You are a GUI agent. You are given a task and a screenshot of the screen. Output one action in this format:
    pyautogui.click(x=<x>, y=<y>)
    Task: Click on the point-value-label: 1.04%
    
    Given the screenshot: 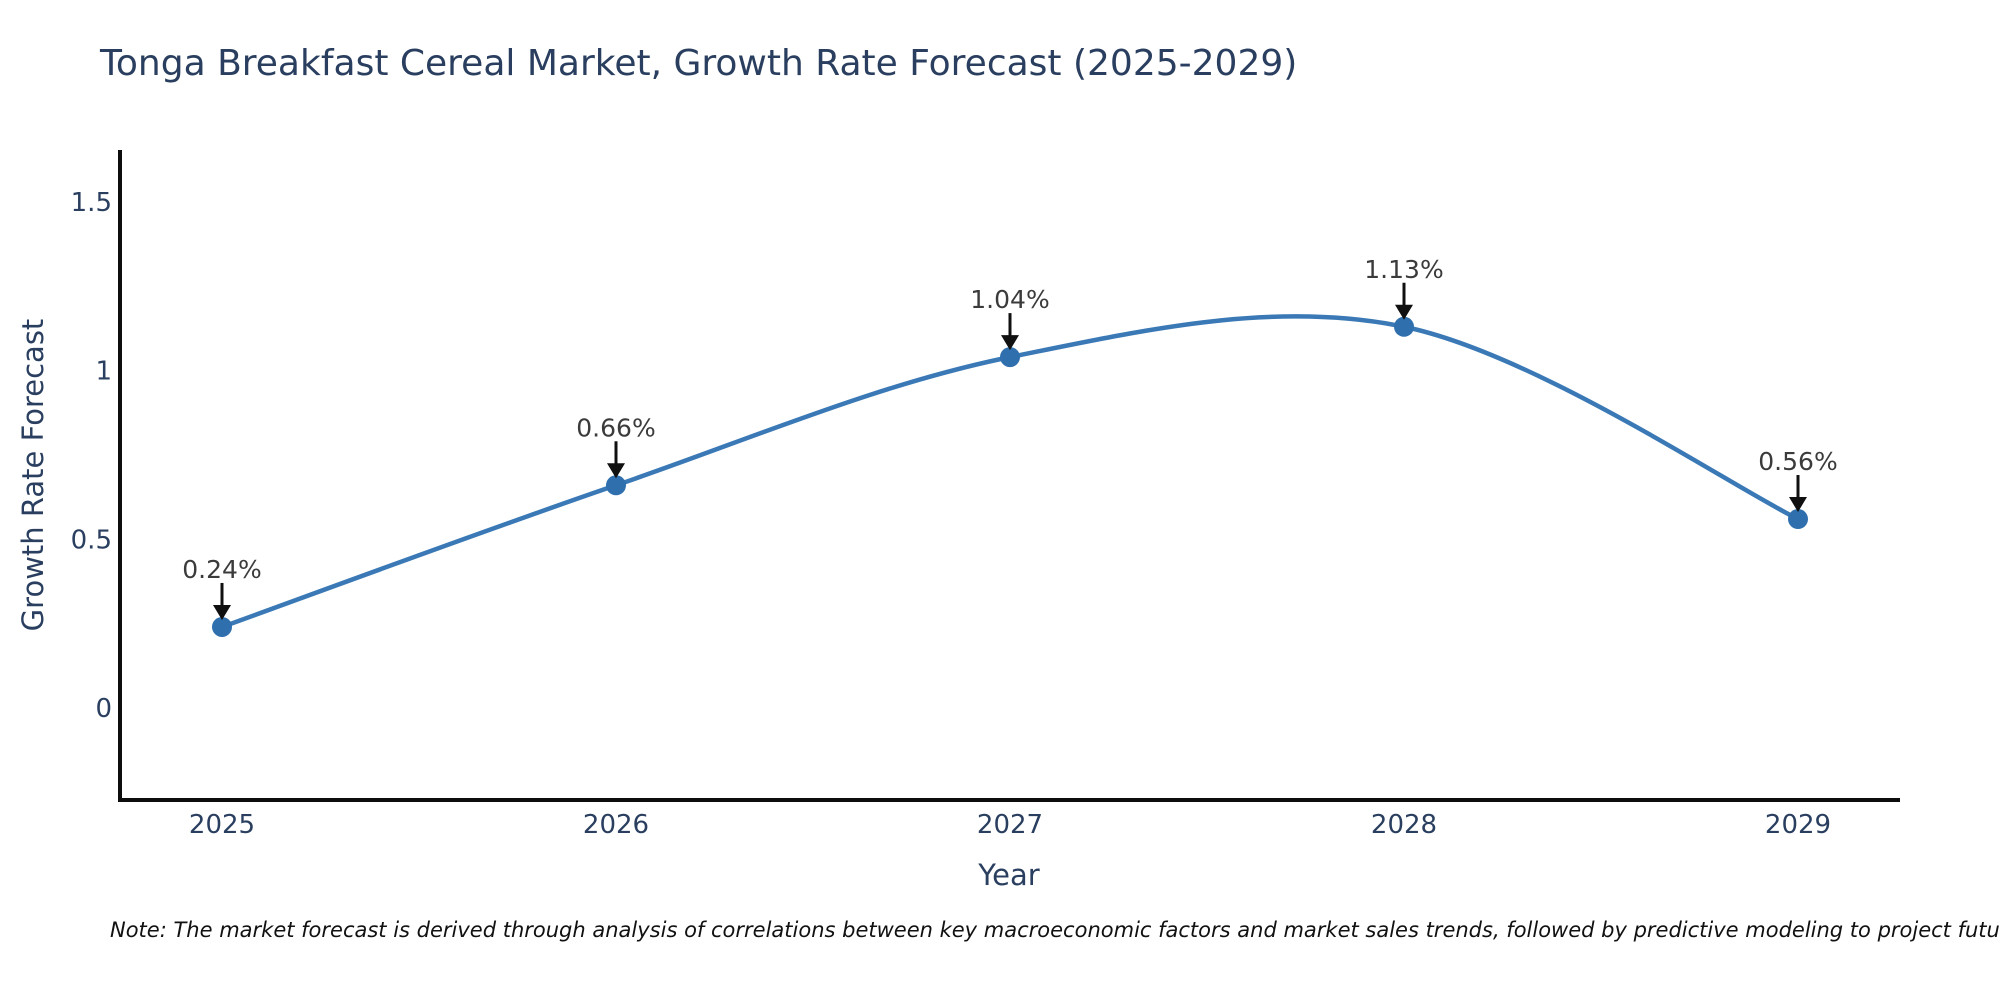 What is the action you would take?
    pyautogui.click(x=1009, y=299)
    